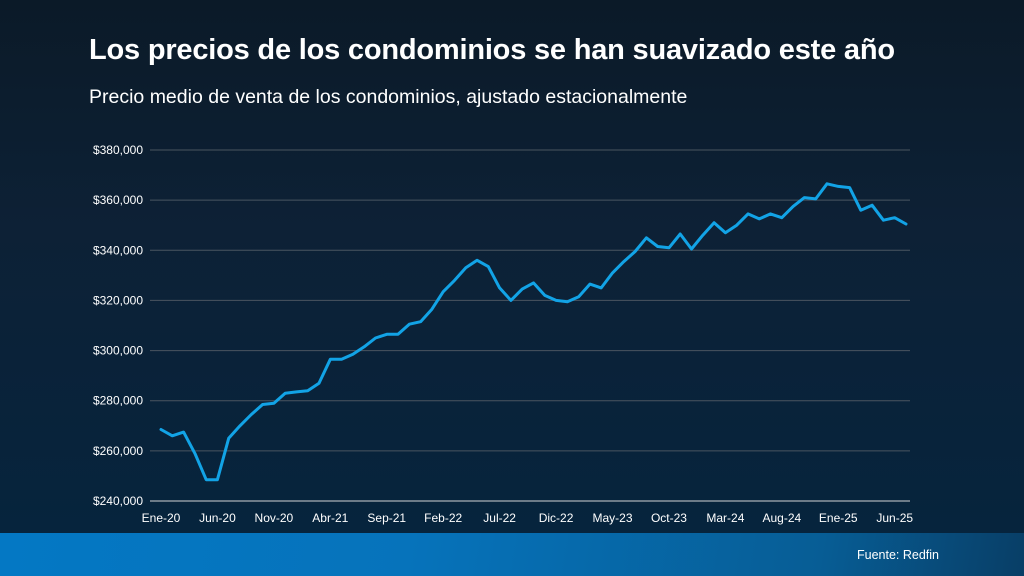 This screenshot has width=1024, height=576. What do you see at coordinates (669, 518) in the screenshot?
I see `x-tick-label: Oct-23` at bounding box center [669, 518].